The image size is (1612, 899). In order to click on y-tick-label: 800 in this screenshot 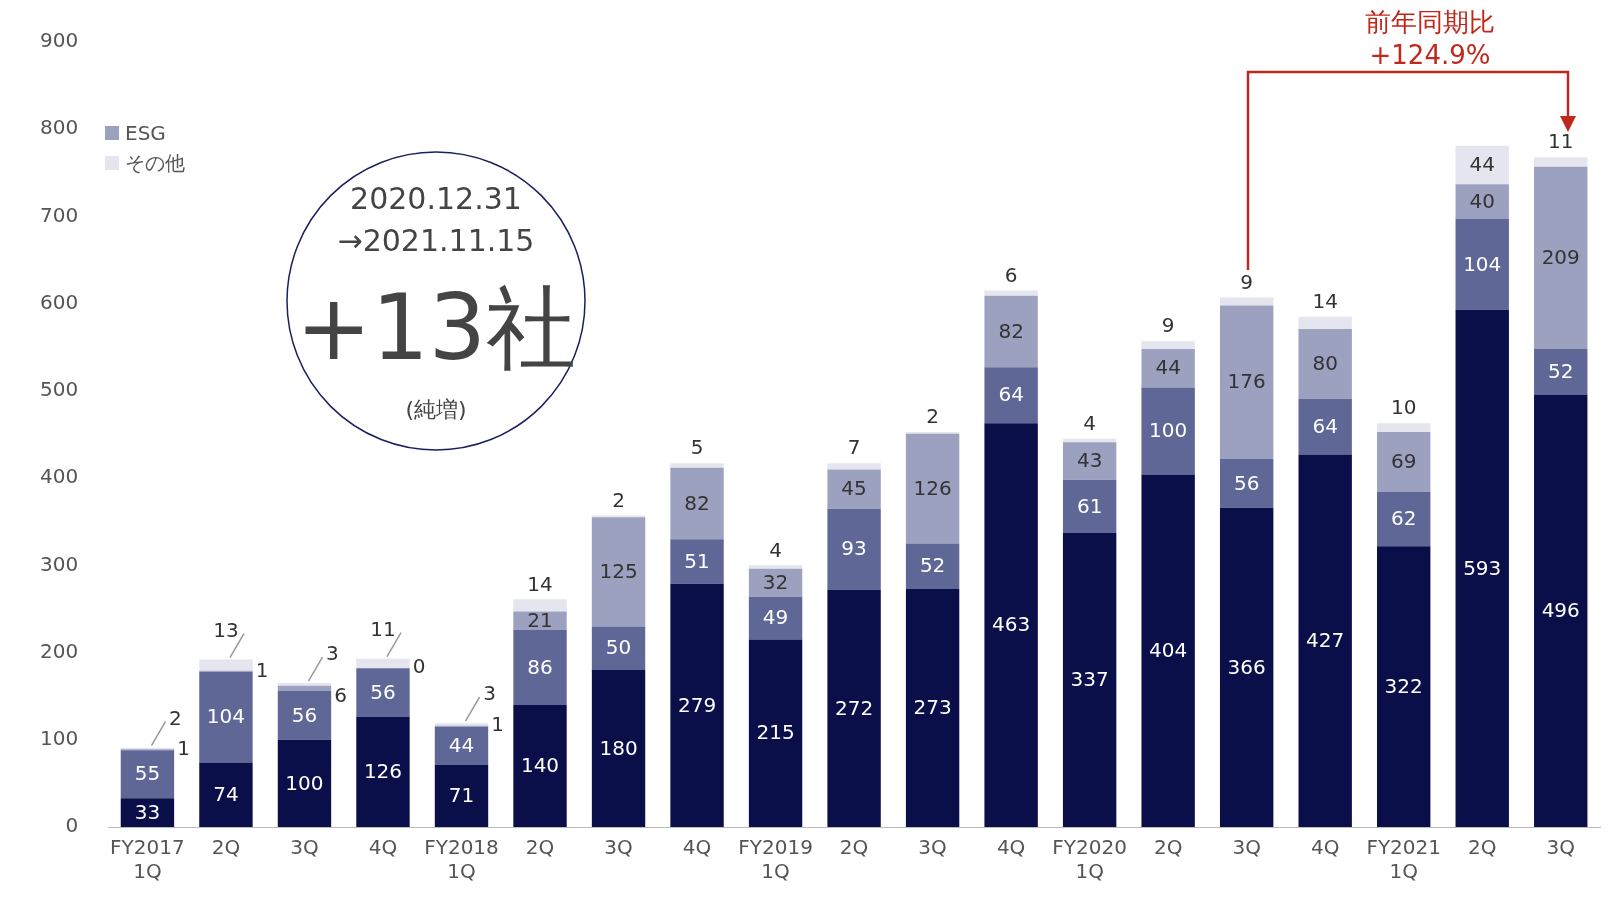, I will do `click(59, 127)`.